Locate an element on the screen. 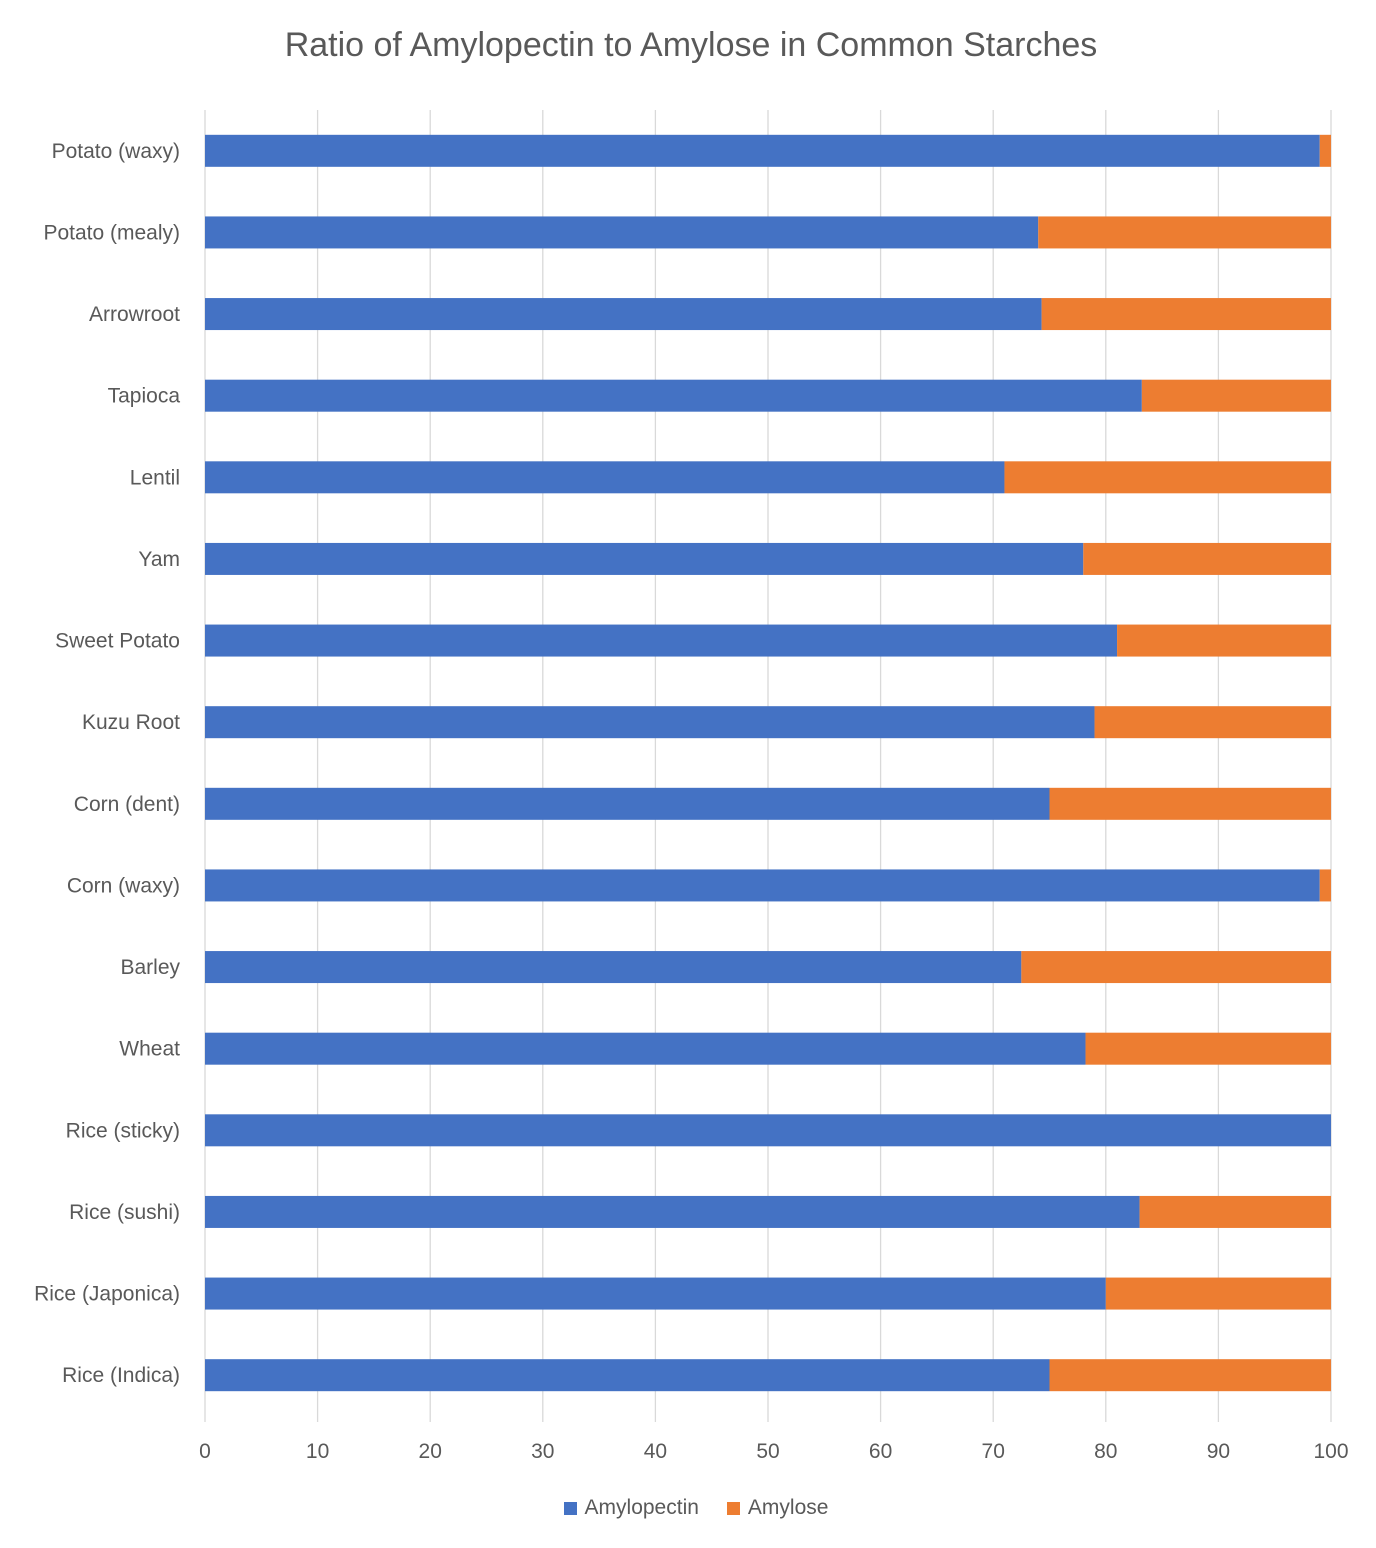 This screenshot has width=1376, height=1548. category-label: Corn (dent) is located at coordinates (127, 804).